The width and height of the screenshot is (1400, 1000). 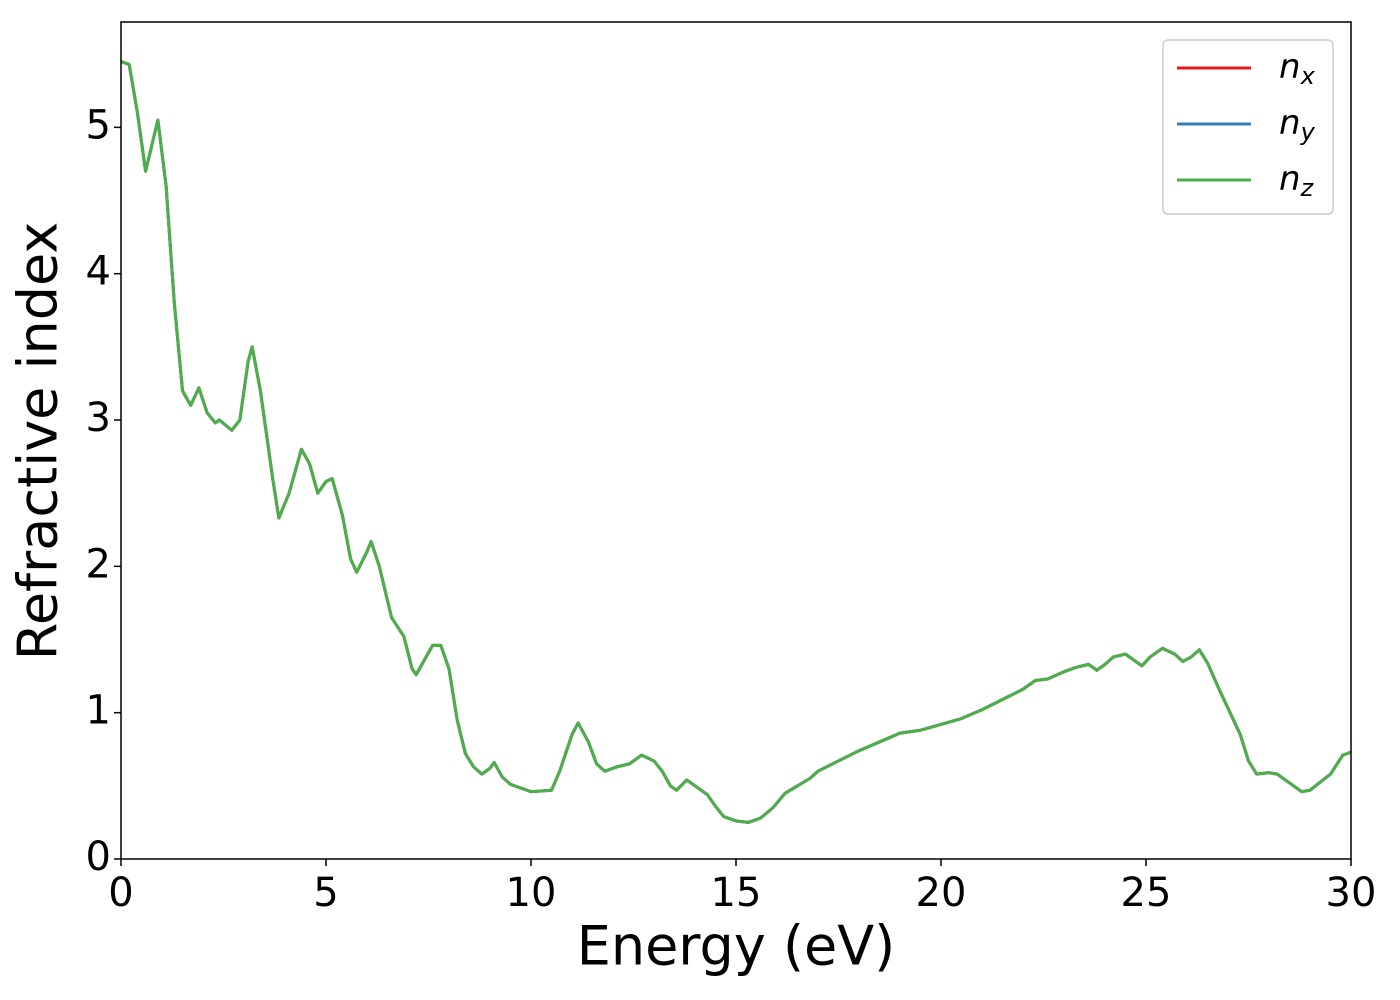 What do you see at coordinates (98, 125) in the screenshot?
I see `y-tick-label: 5` at bounding box center [98, 125].